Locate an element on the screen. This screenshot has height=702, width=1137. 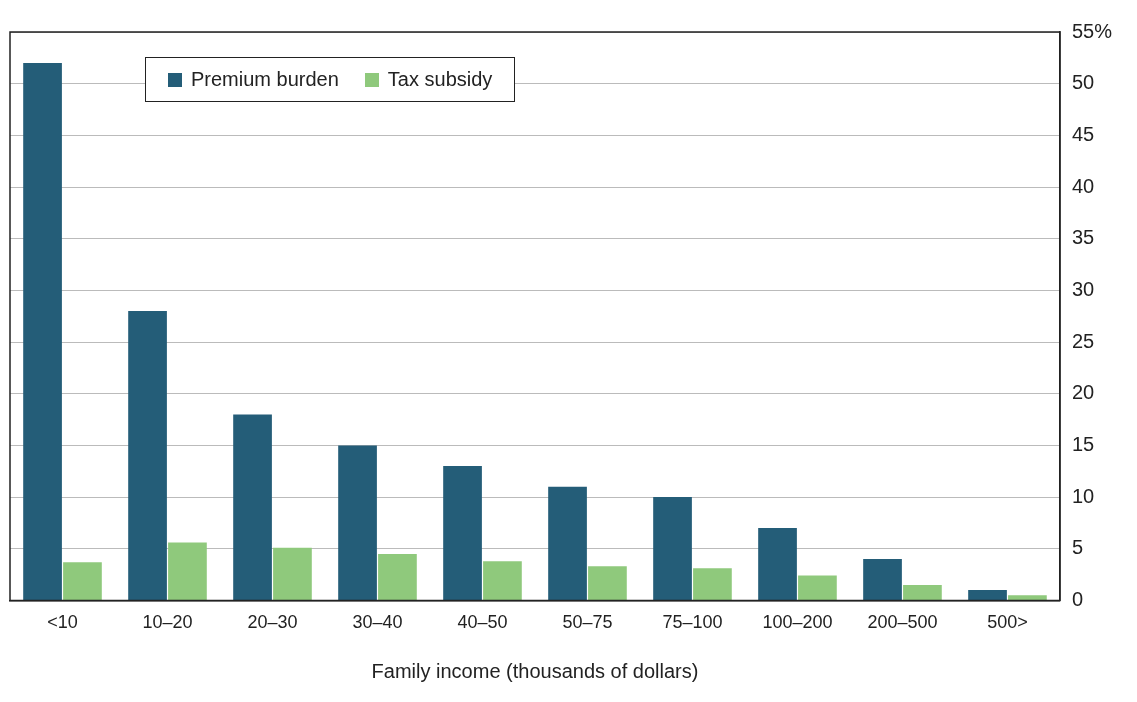
y-tick-label: 5 is located at coordinates (1077, 547).